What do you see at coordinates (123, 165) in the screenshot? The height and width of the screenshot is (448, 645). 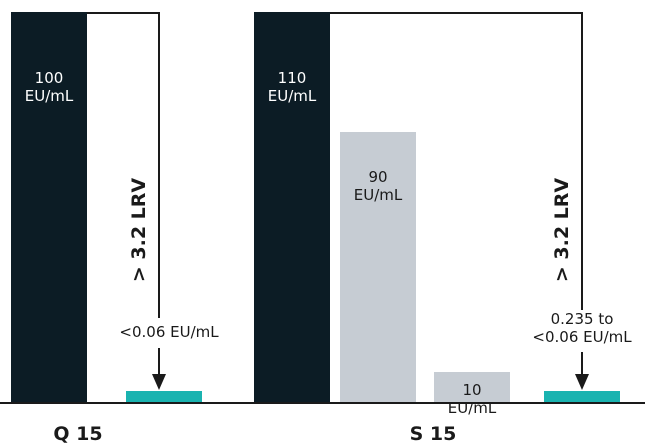 I see `reduction-bracket-q15` at bounding box center [123, 165].